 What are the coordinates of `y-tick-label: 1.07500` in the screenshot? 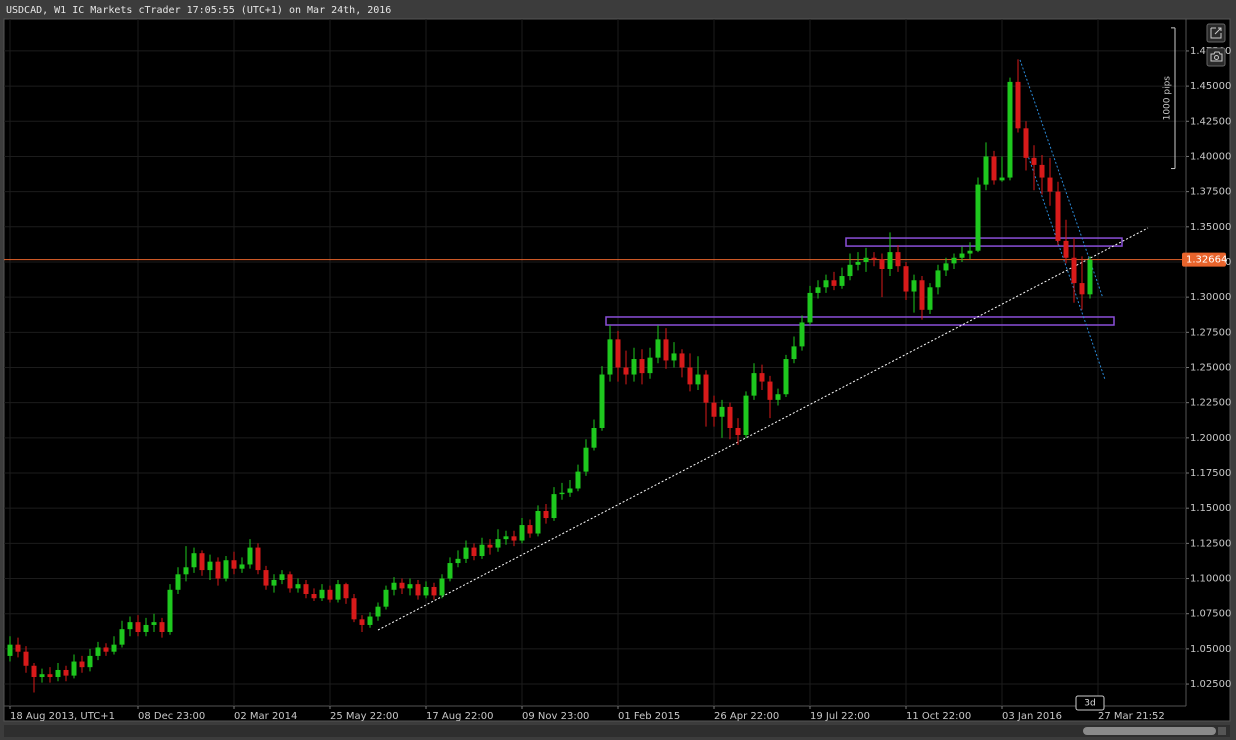 It's located at (1210, 614).